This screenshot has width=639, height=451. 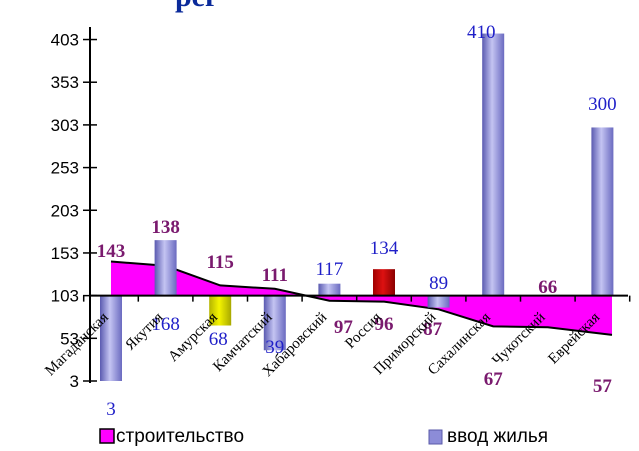 What do you see at coordinates (274, 347) in the screenshot?
I see `bar-value-label-4: 39` at bounding box center [274, 347].